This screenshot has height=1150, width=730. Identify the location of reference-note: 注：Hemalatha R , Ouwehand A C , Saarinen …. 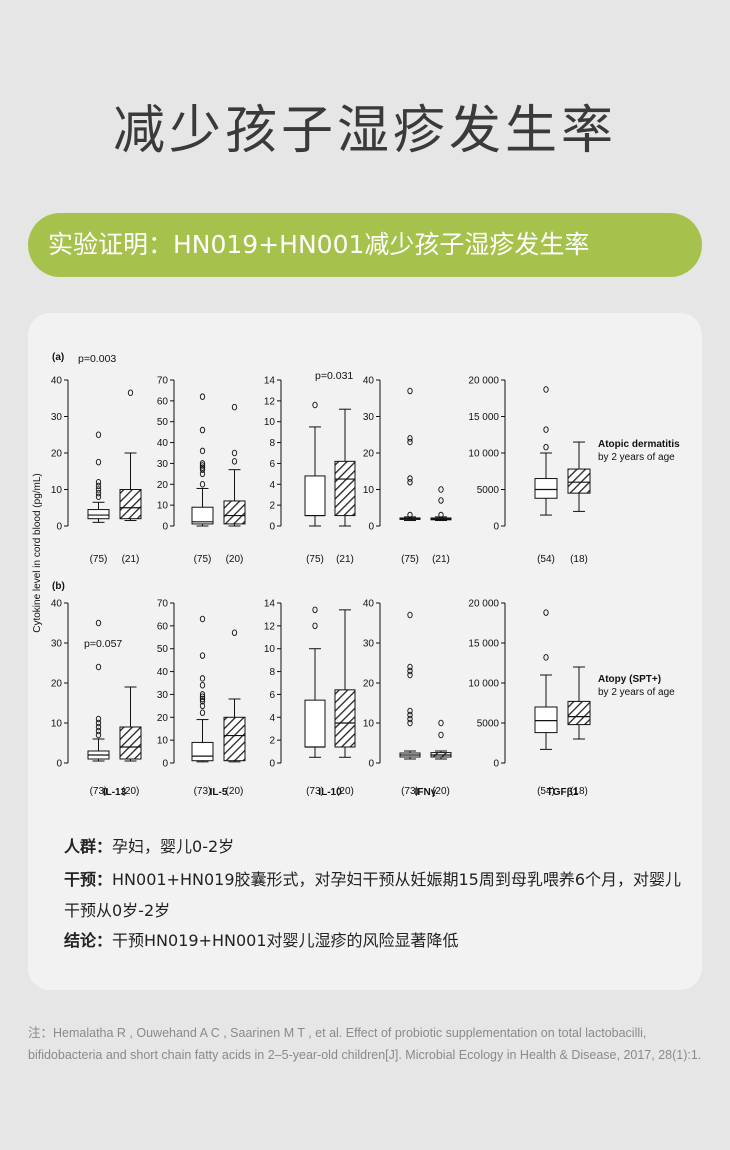
(365, 1044).